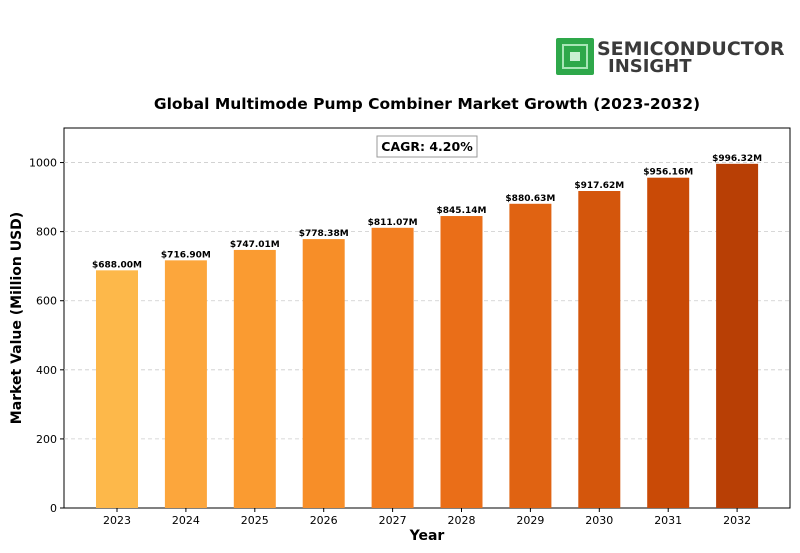  I want to click on x-tick-label: 2025, so click(255, 520).